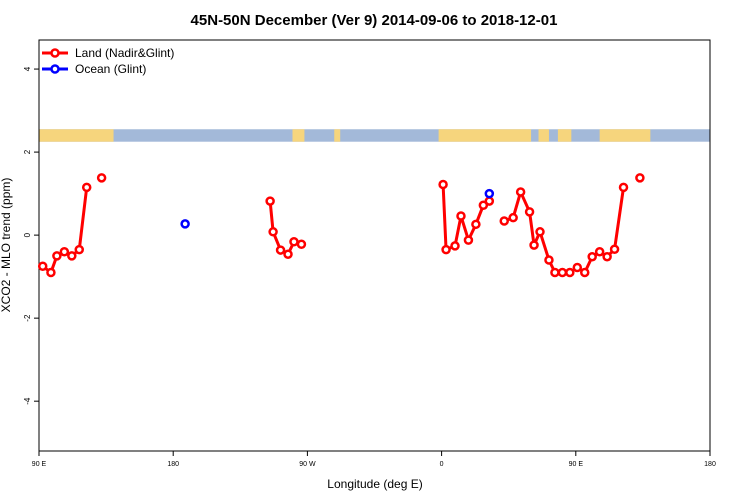 Image resolution: width=750 pixels, height=500 pixels. Describe the element at coordinates (27, 234) in the screenshot. I see `y-tick-label: 0` at that location.